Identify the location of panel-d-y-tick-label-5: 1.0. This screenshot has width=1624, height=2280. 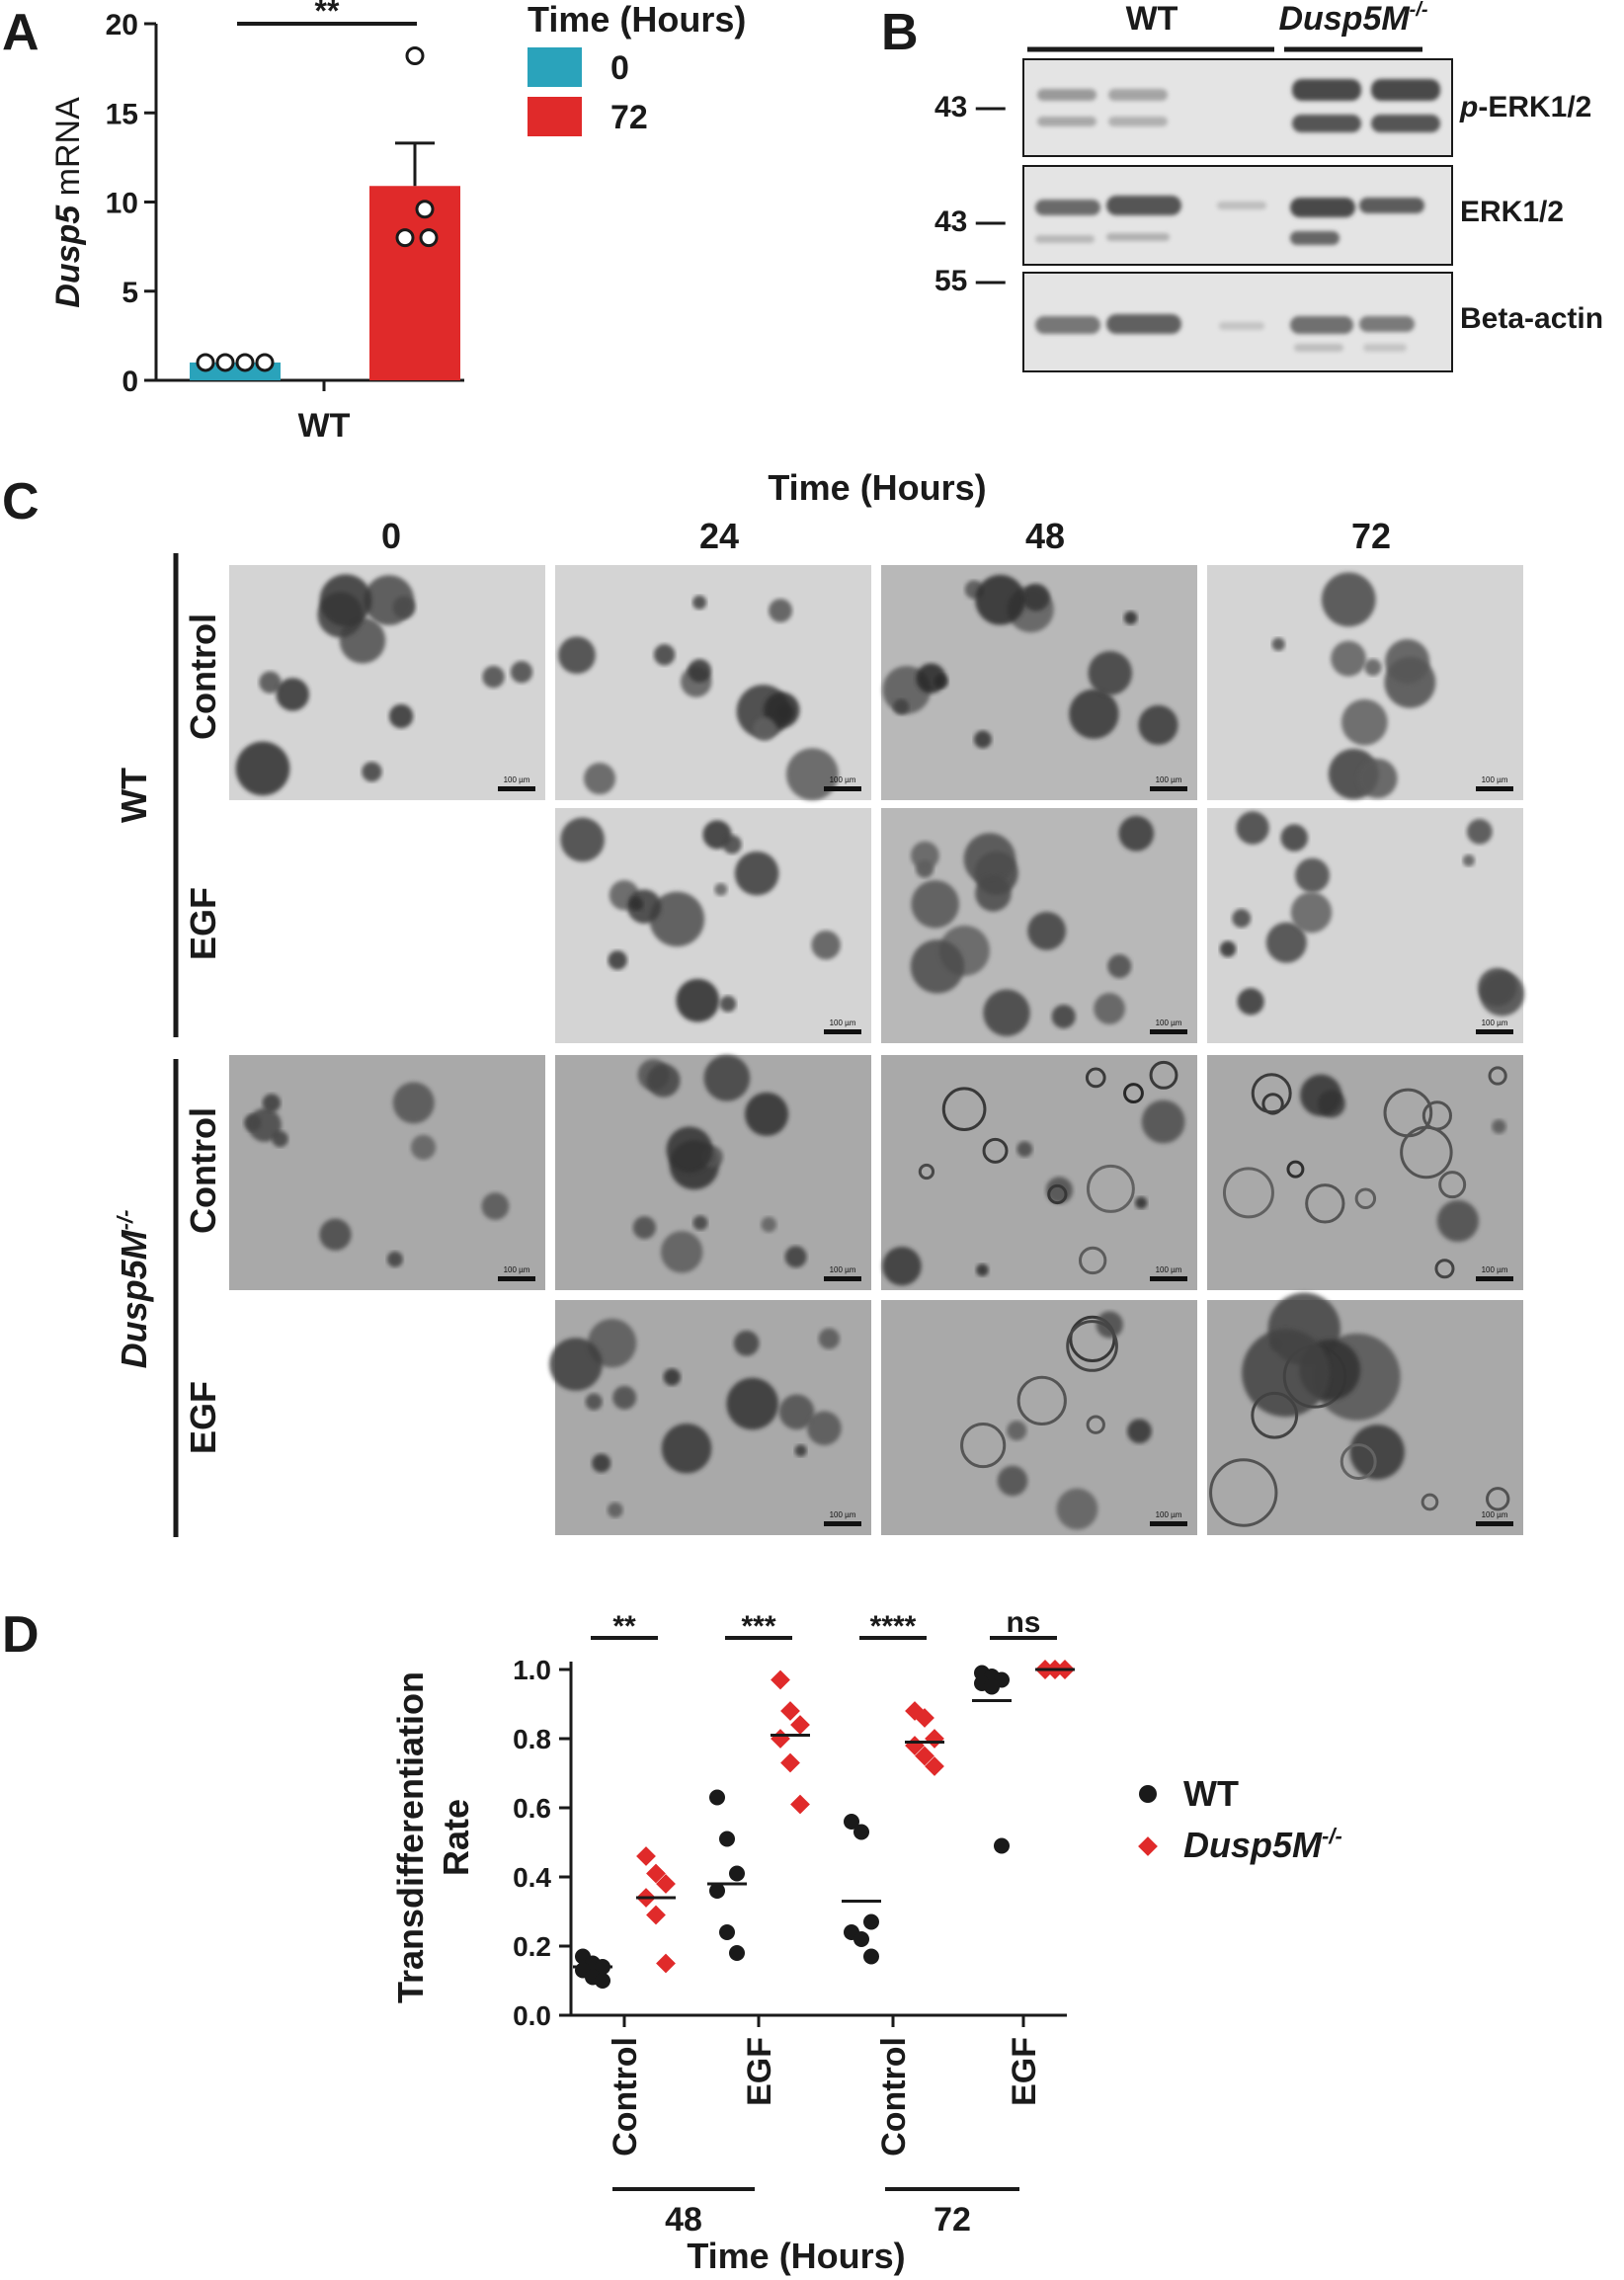
(532, 1670).